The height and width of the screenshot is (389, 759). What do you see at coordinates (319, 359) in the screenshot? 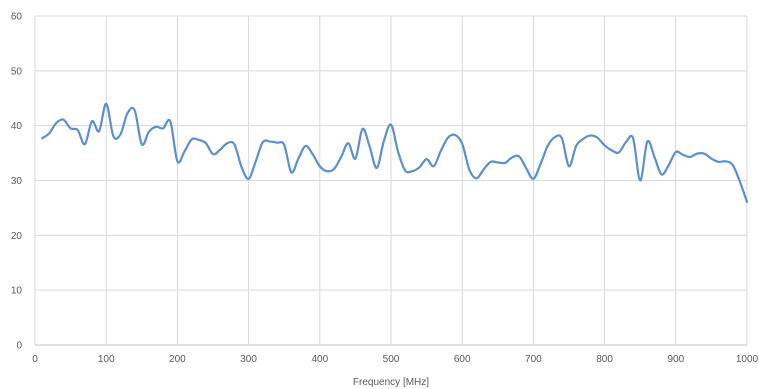
I see `x-tick-label: 400` at bounding box center [319, 359].